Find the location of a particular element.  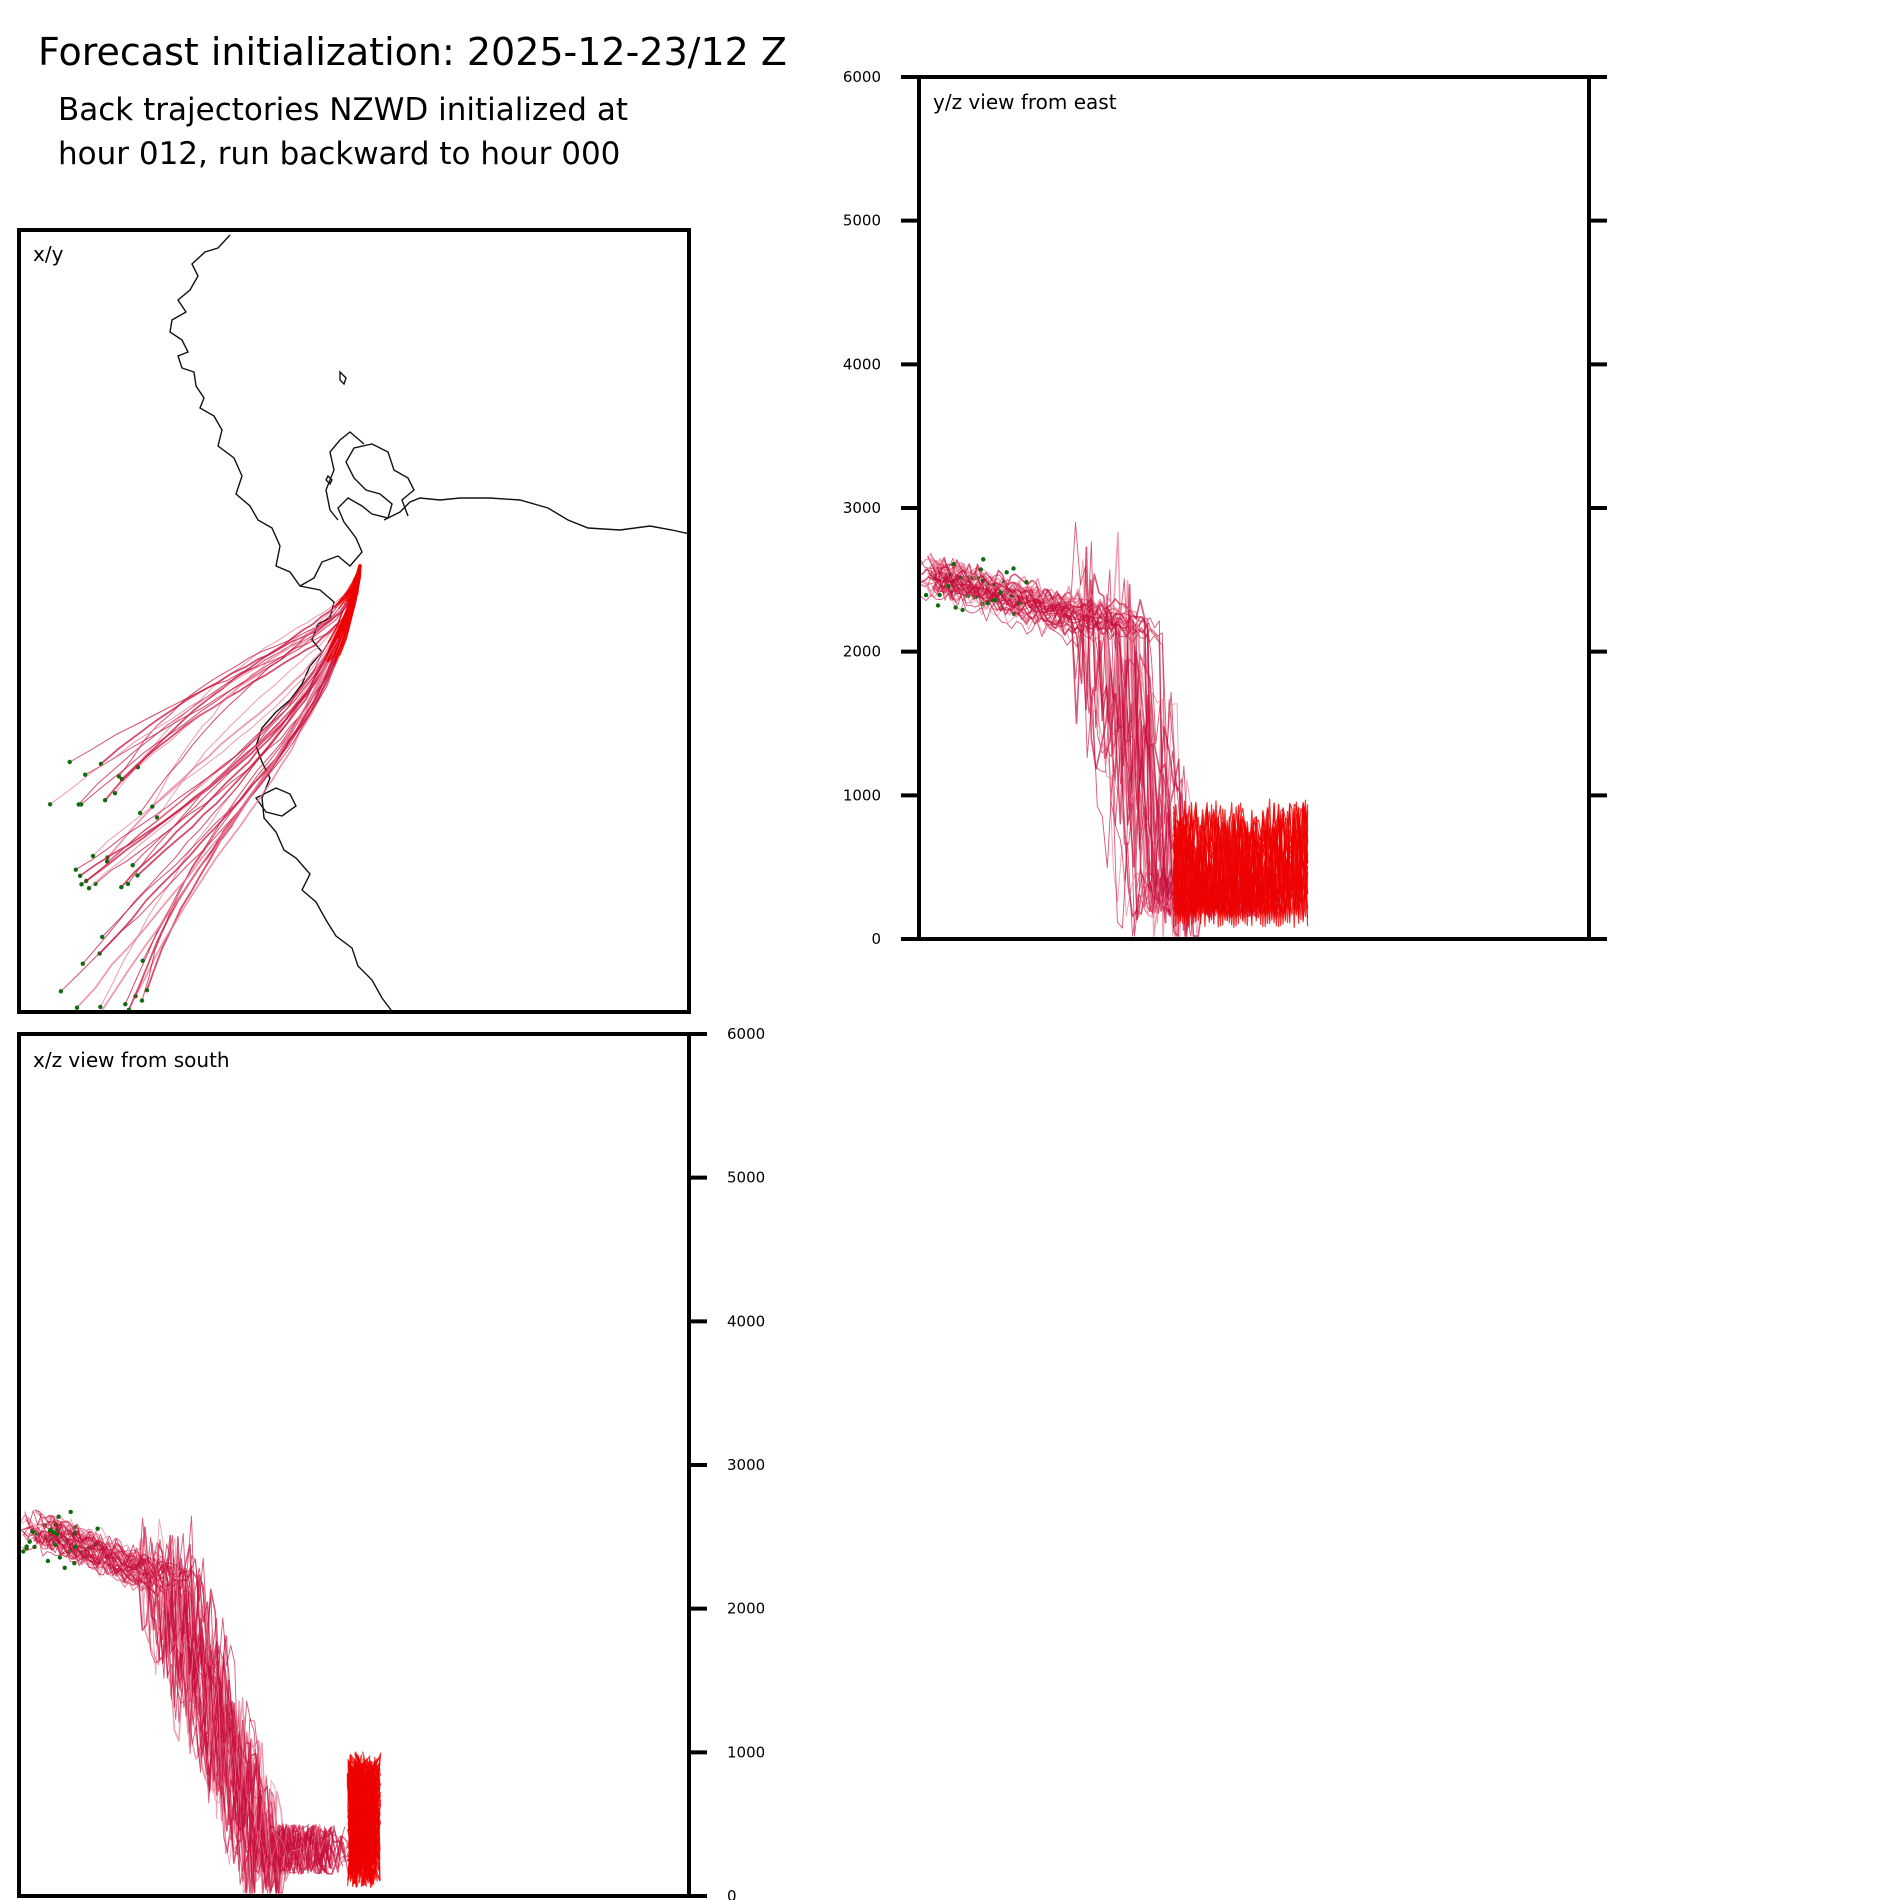

yz-tick-label: 3000 is located at coordinates (862, 508).